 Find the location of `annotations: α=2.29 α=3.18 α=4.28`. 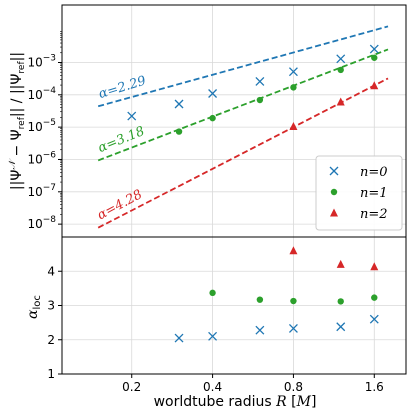

annotations: α=2.29 α=3.18 α=4.28 is located at coordinates (121, 149).